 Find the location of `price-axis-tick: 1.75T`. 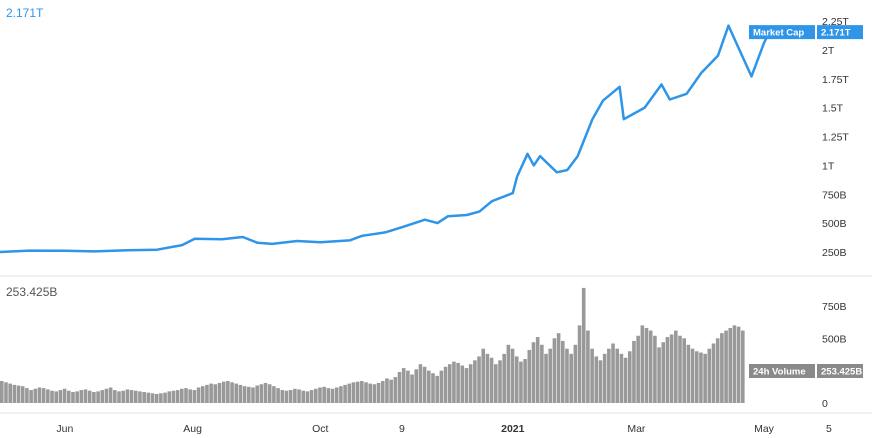

price-axis-tick: 1.75T is located at coordinates (835, 80).